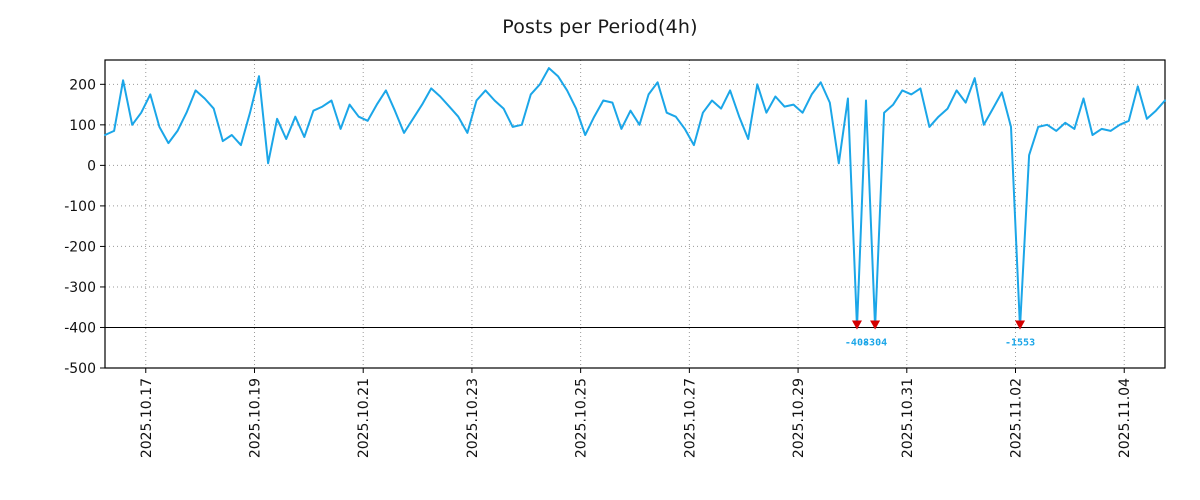 The height and width of the screenshot is (500, 1200). I want to click on y-tick-label: 100, so click(82, 126).